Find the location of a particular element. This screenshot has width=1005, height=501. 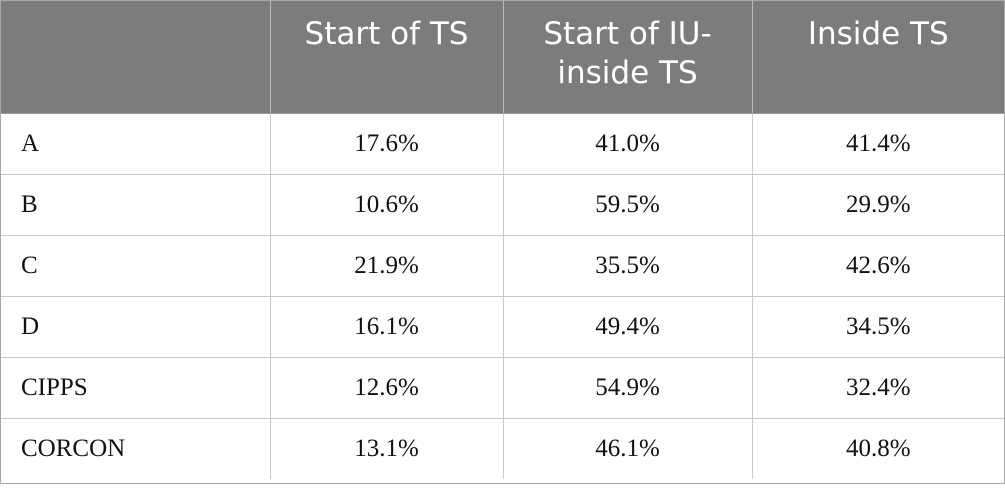

table-row: D 16.1% 49.4% 34.5% is located at coordinates (502, 327).